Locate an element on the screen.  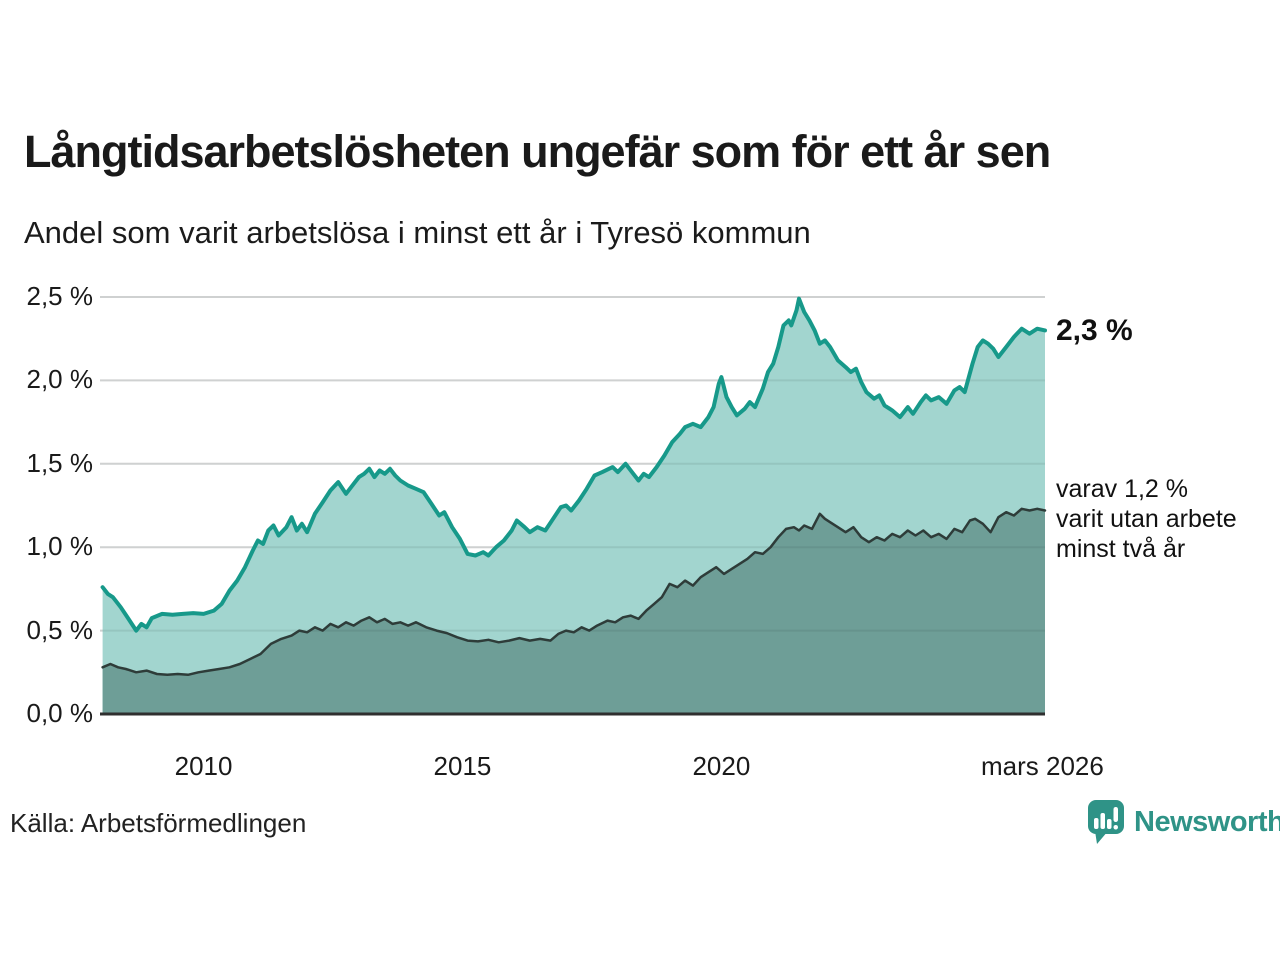
series2-annotation-line: minst två år is located at coordinates (1121, 549).